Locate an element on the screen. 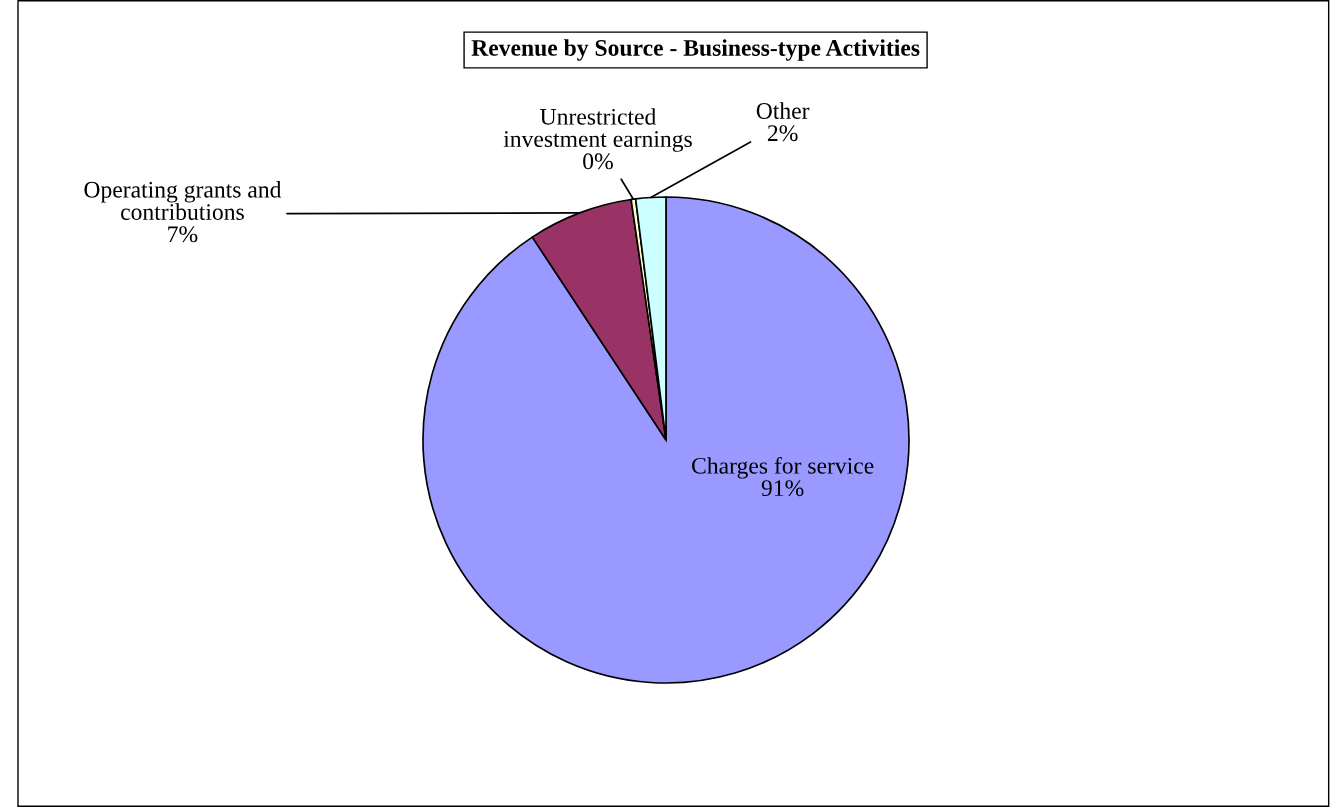 The image size is (1330, 807). chart-title: Revenue by Source - Business-type Activities is located at coordinates (695, 50).